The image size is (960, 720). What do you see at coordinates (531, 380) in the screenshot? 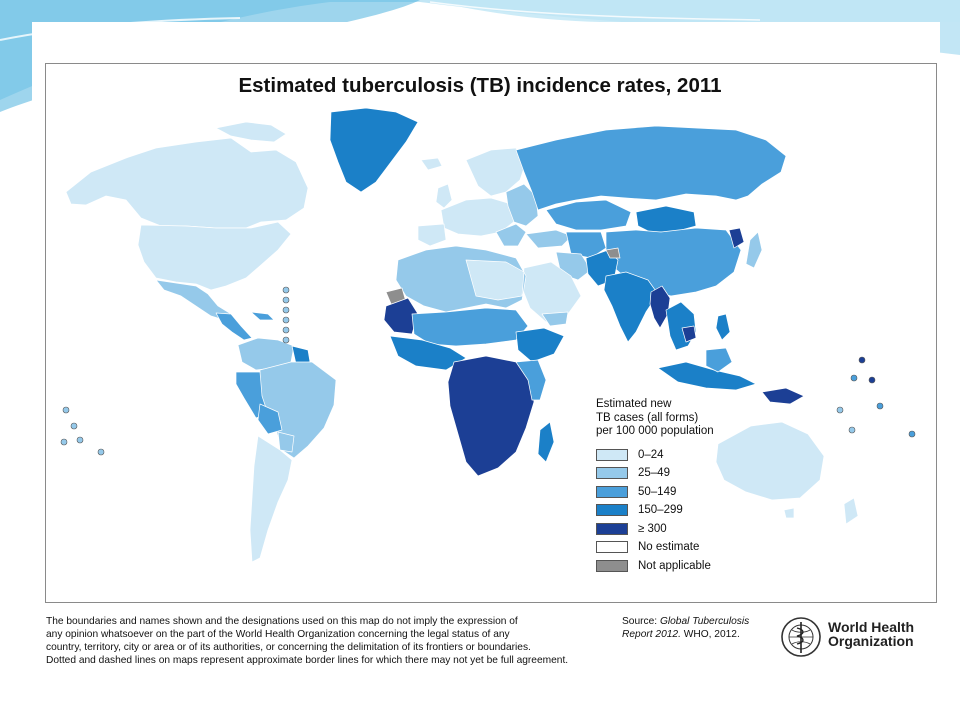
I see `region-east-africa` at bounding box center [531, 380].